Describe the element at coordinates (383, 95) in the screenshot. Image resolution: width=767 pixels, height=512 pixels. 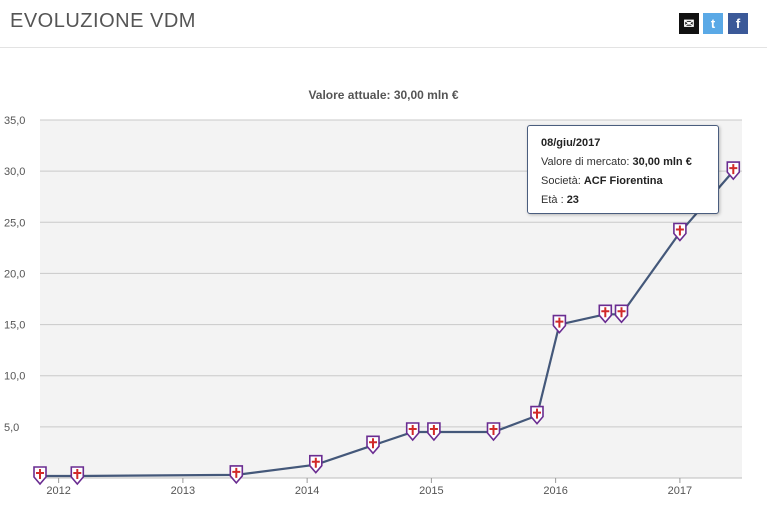
I see `chart-title: Valore attuale: 30,00 mln €` at that location.